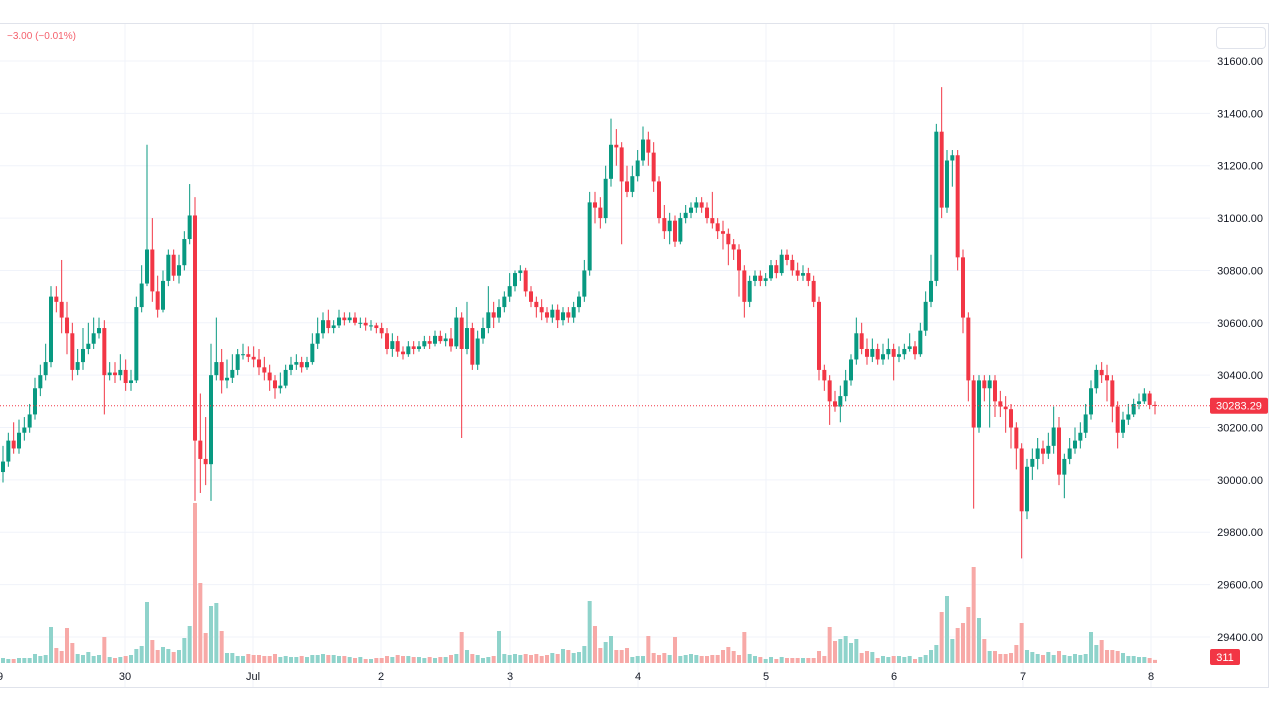 The height and width of the screenshot is (720, 1280). I want to click on last-volume-label: 311, so click(1225, 658).